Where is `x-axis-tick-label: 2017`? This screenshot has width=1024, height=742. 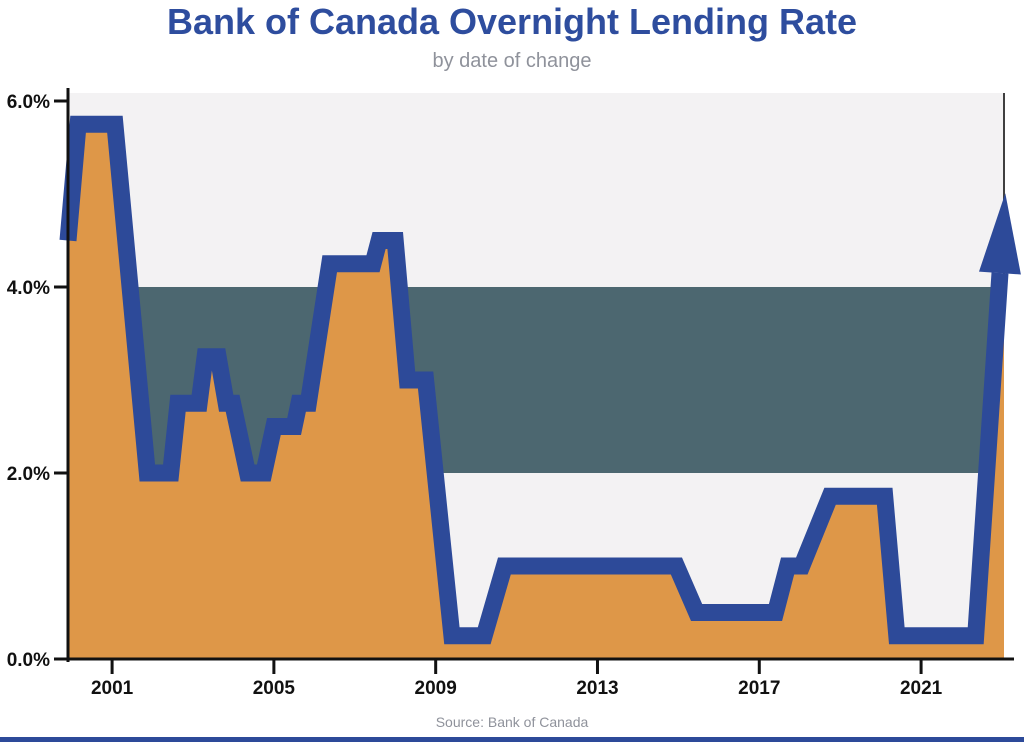
x-axis-tick-label: 2017 is located at coordinates (759, 688).